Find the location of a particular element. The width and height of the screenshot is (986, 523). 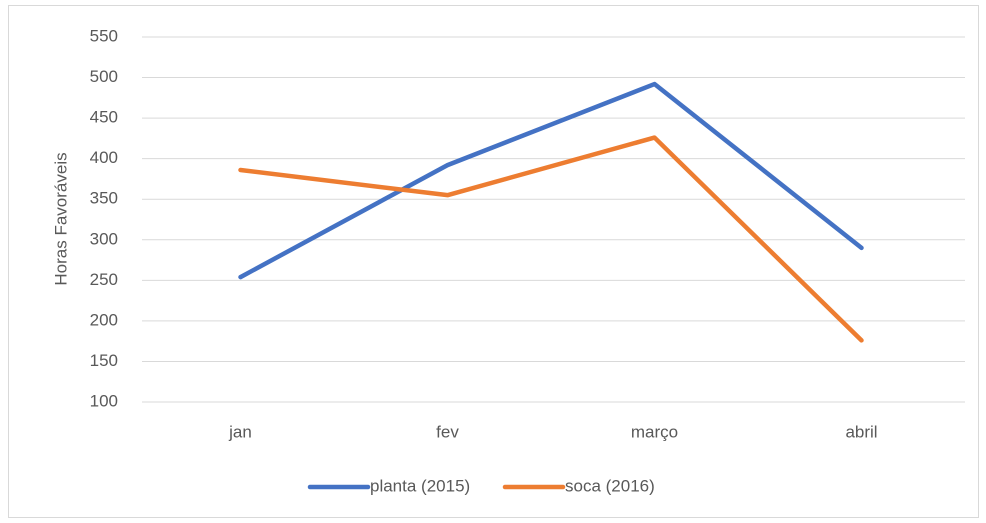

y-tick-label: 550 is located at coordinates (104, 35).